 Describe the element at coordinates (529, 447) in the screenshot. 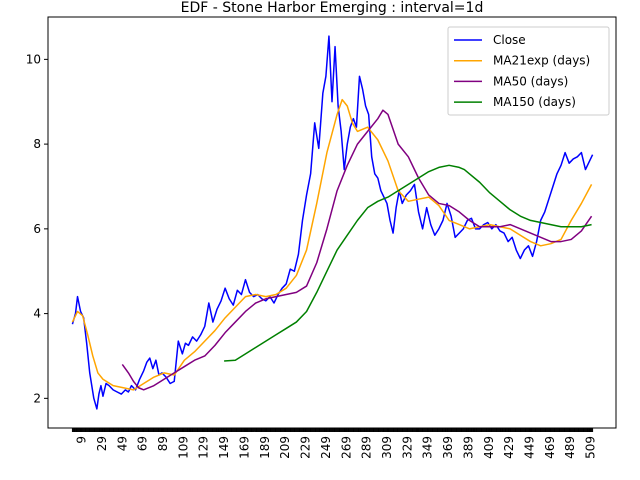

I see `x-tick-label: 449` at that location.